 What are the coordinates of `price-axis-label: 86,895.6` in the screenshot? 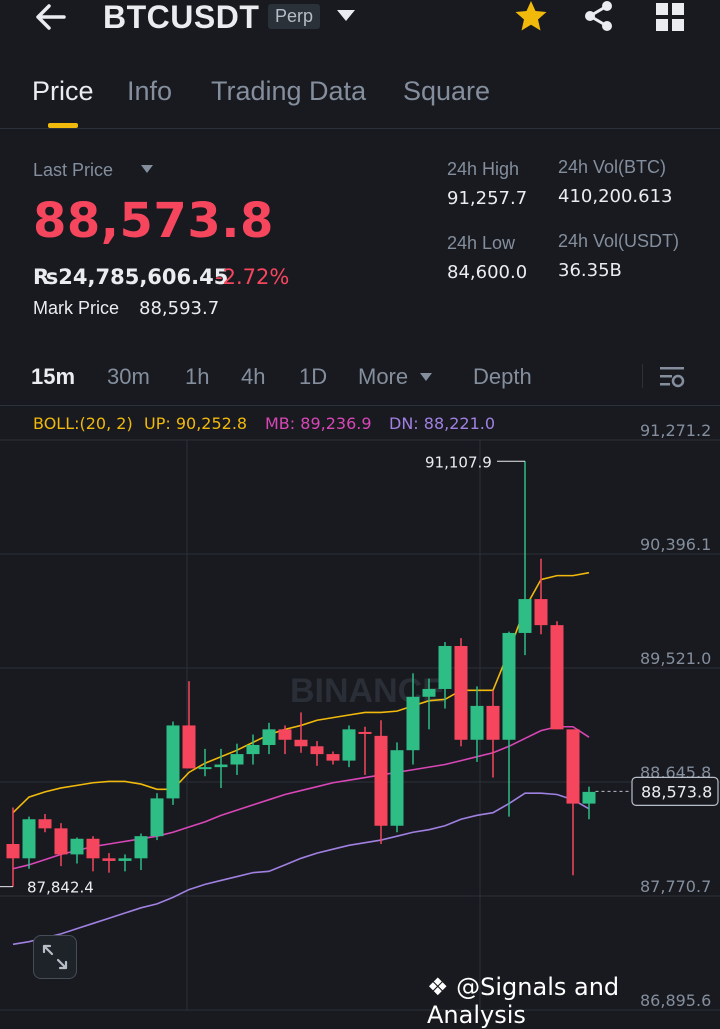 It's located at (675, 1000).